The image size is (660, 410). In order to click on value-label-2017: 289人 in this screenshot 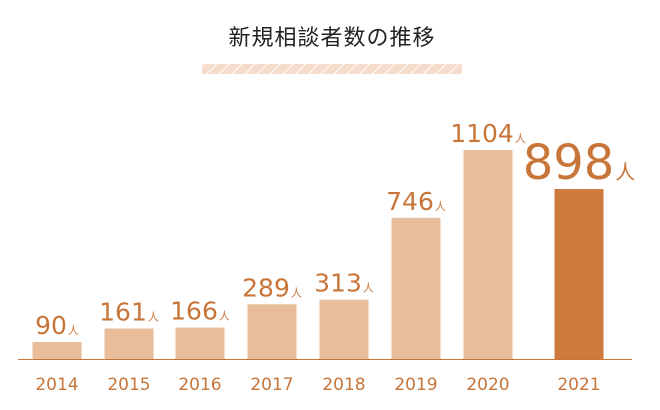, I will do `click(272, 287)`.